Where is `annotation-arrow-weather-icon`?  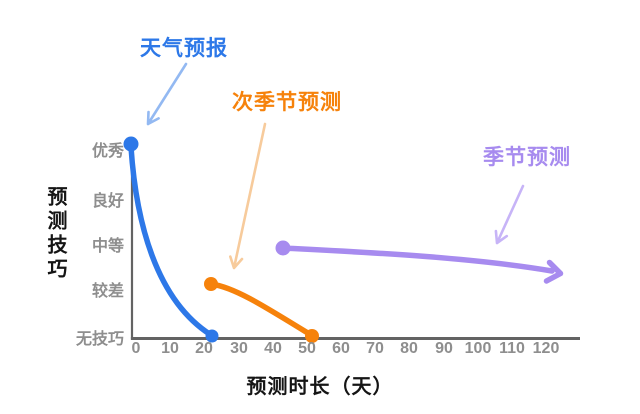
annotation-arrow-weather-icon is located at coordinates (167, 94).